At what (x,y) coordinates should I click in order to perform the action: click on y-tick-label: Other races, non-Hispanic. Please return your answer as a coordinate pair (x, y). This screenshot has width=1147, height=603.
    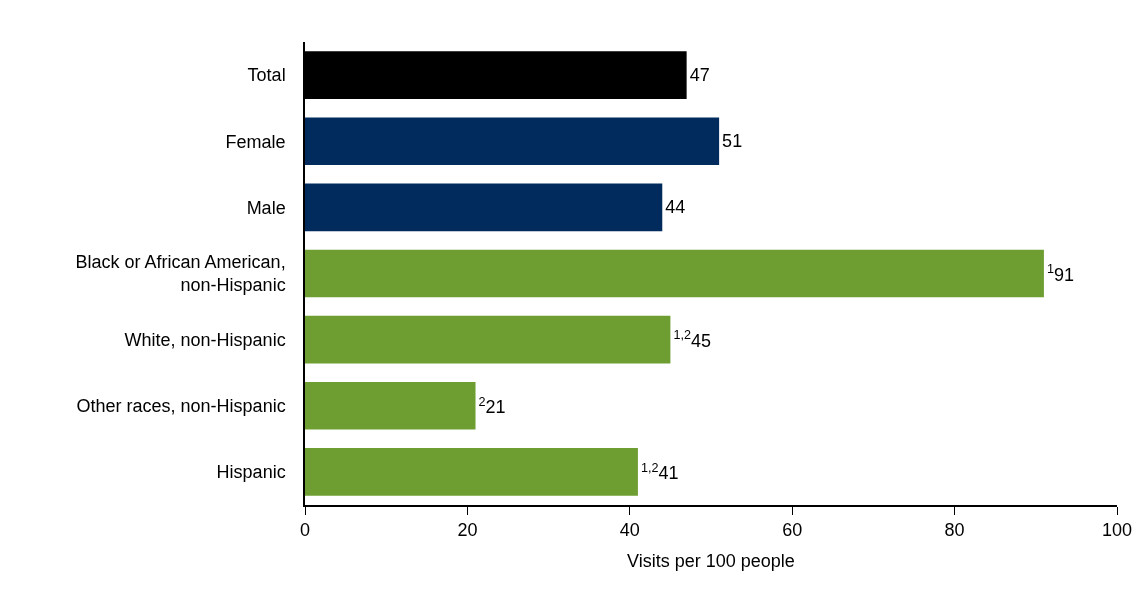
    Looking at the image, I should click on (181, 406).